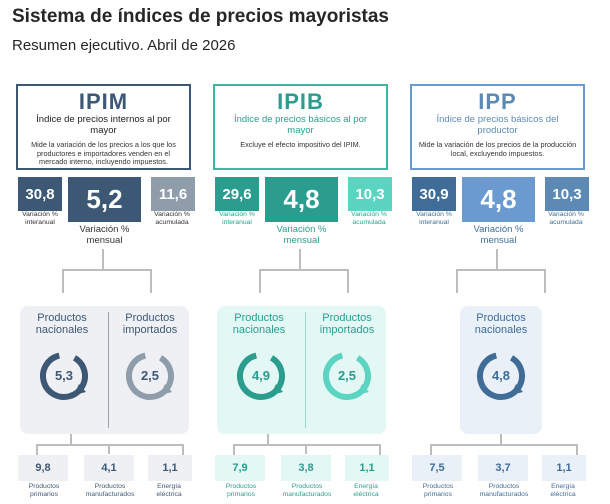 Image resolution: width=610 pixels, height=504 pixels. I want to click on group-value: 4,8, so click(501, 375).